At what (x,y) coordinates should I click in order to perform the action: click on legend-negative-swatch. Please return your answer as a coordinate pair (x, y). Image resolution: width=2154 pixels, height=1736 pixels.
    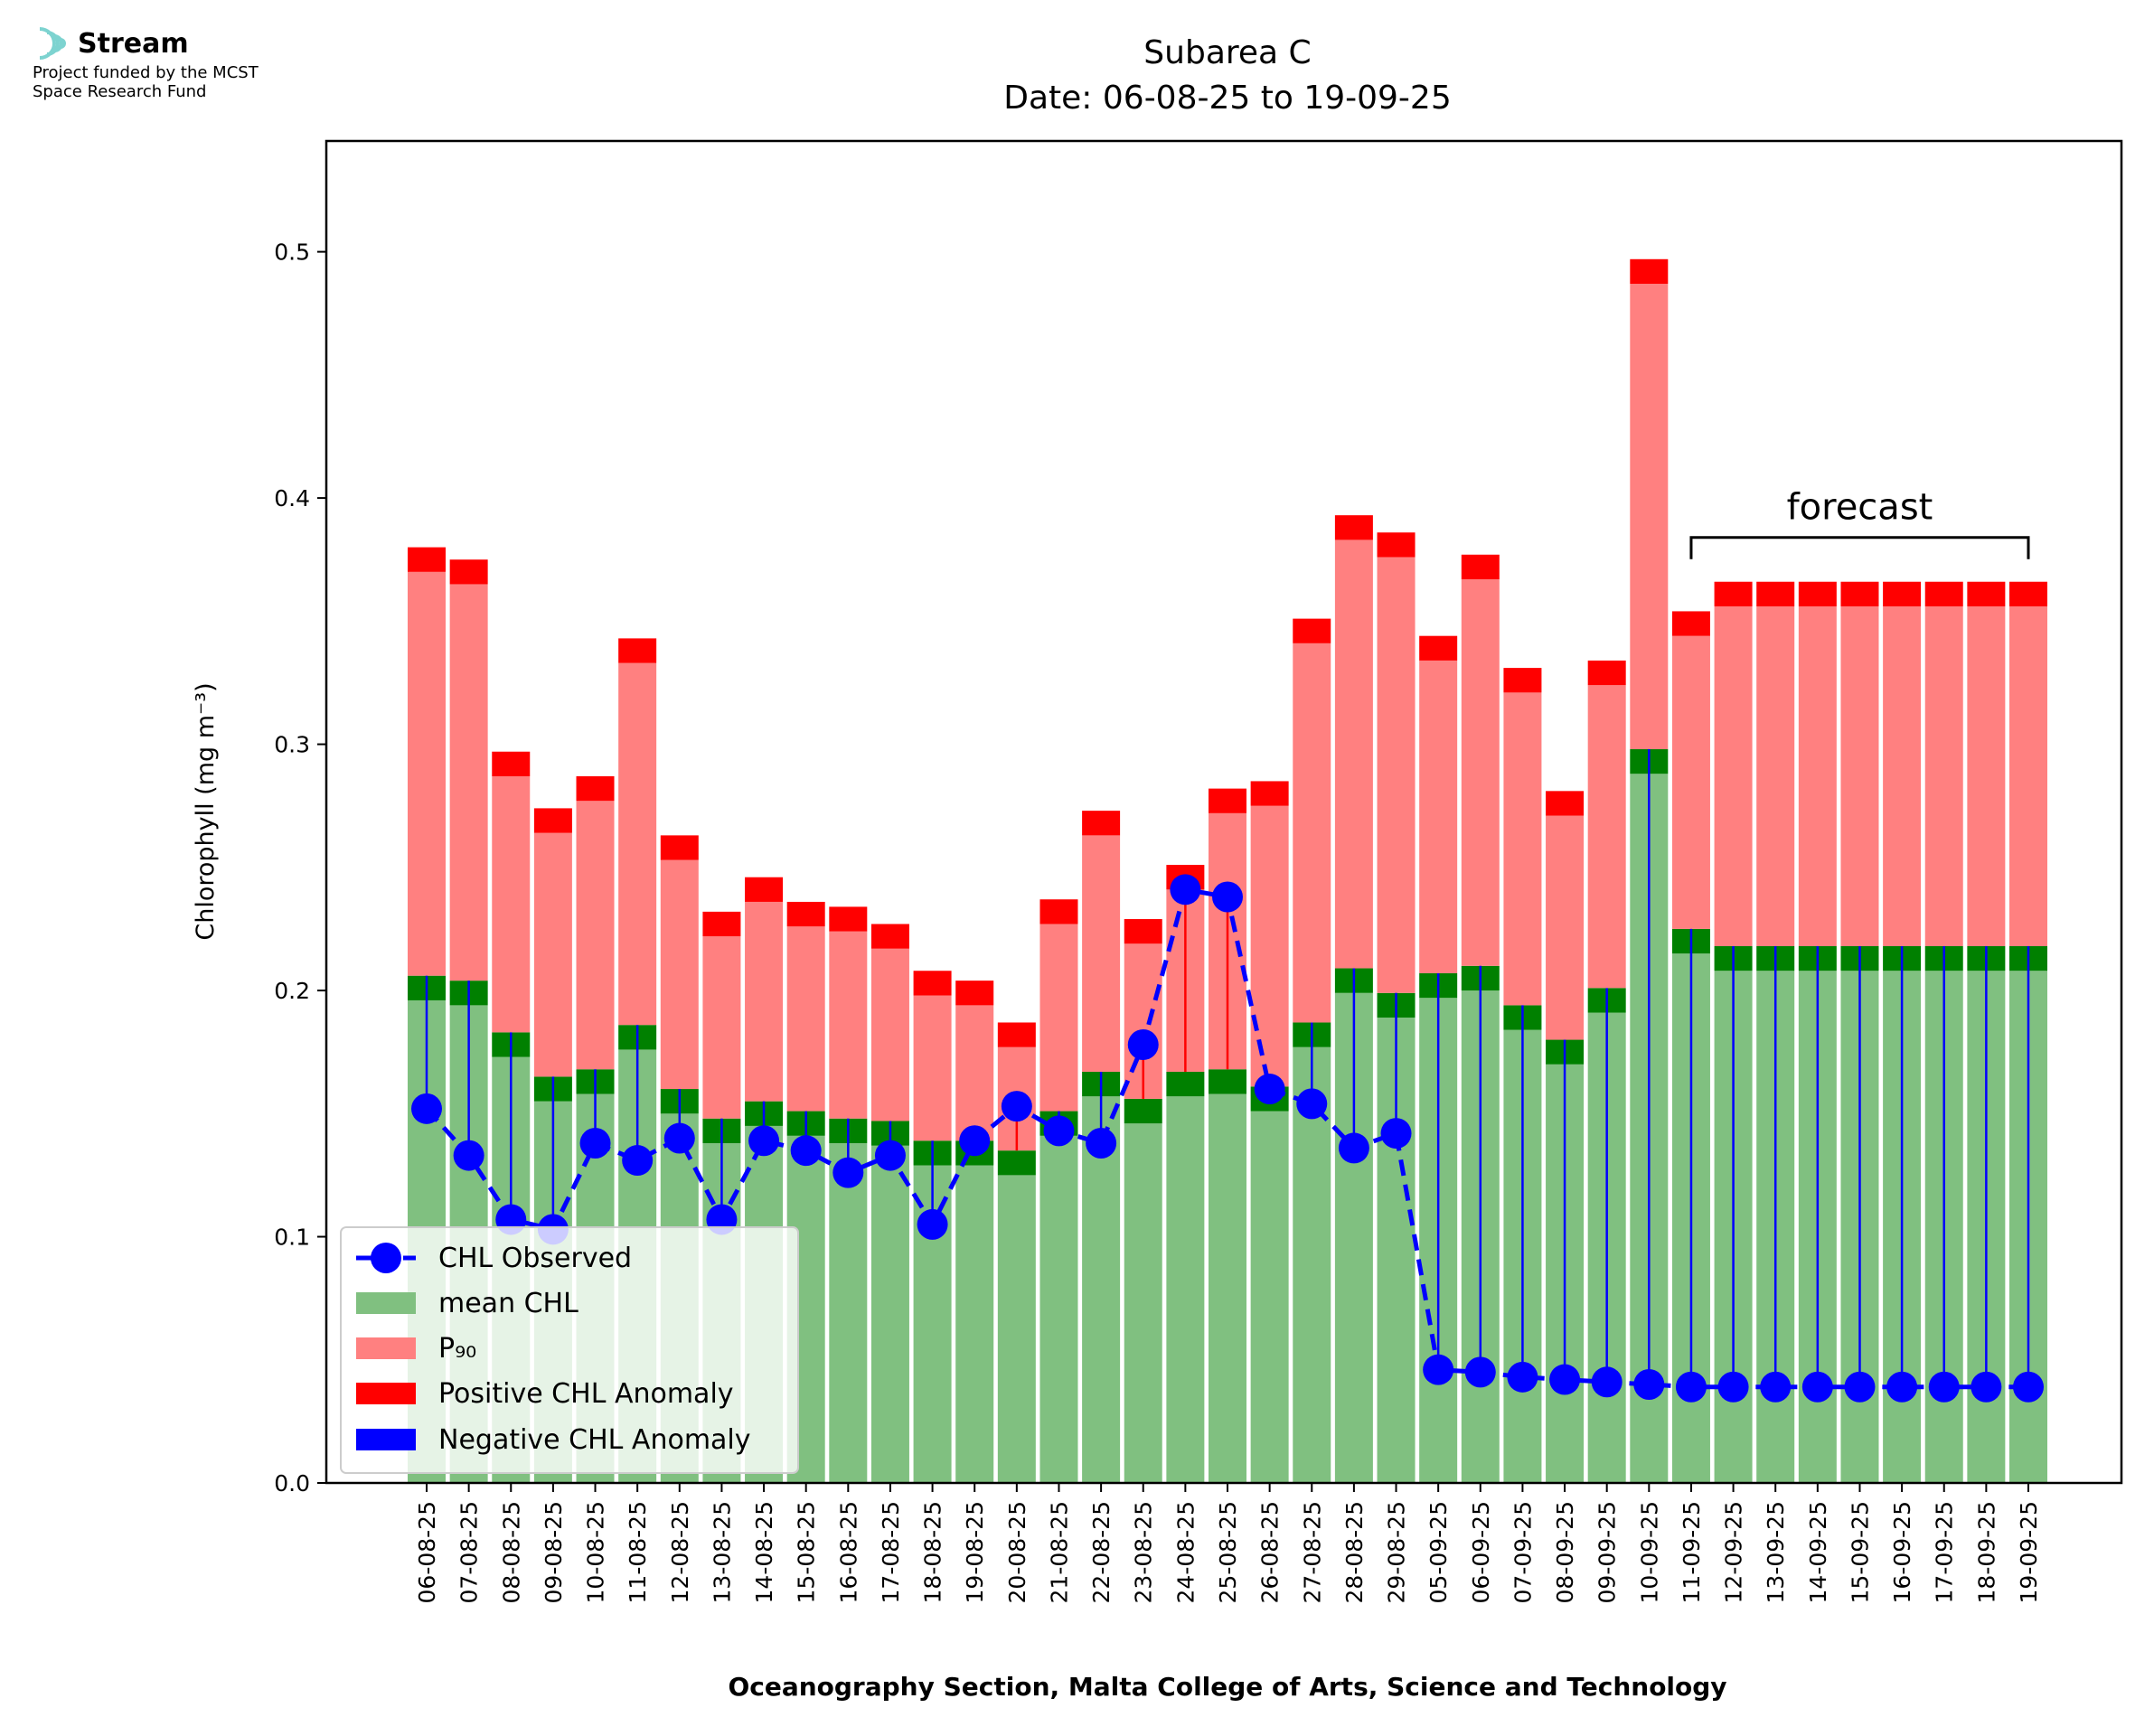
    Looking at the image, I should click on (386, 1439).